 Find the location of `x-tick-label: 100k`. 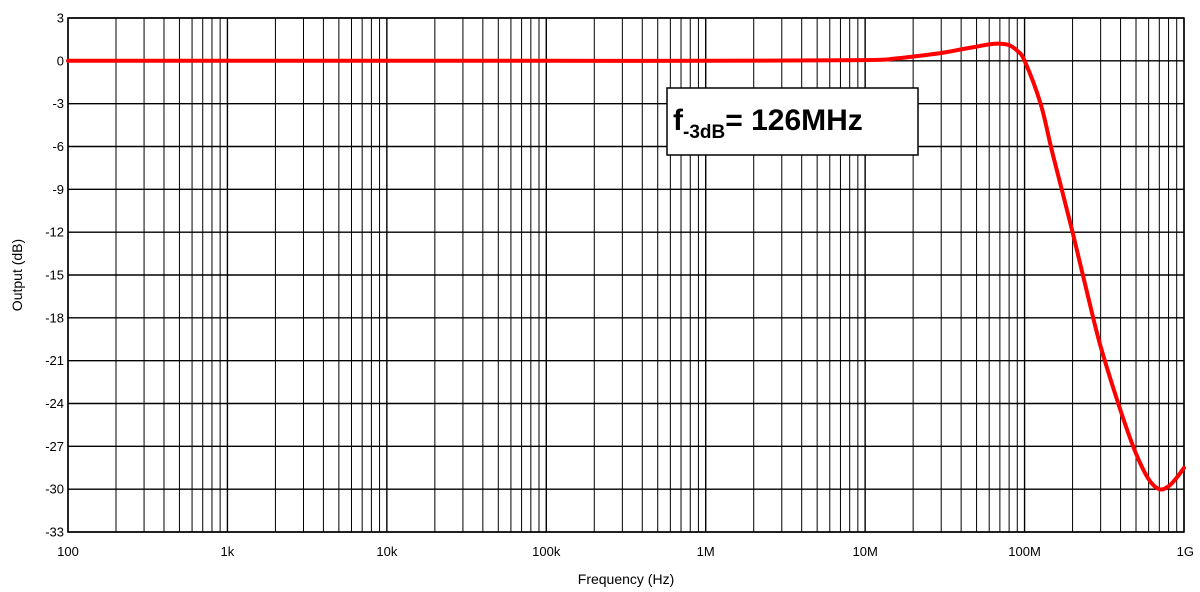

x-tick-label: 100k is located at coordinates (546, 551).